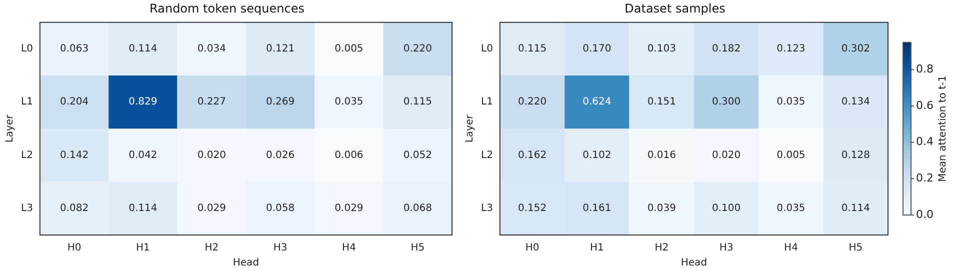  Describe the element at coordinates (280, 208) in the screenshot. I see `data-label: 0.058` at that location.